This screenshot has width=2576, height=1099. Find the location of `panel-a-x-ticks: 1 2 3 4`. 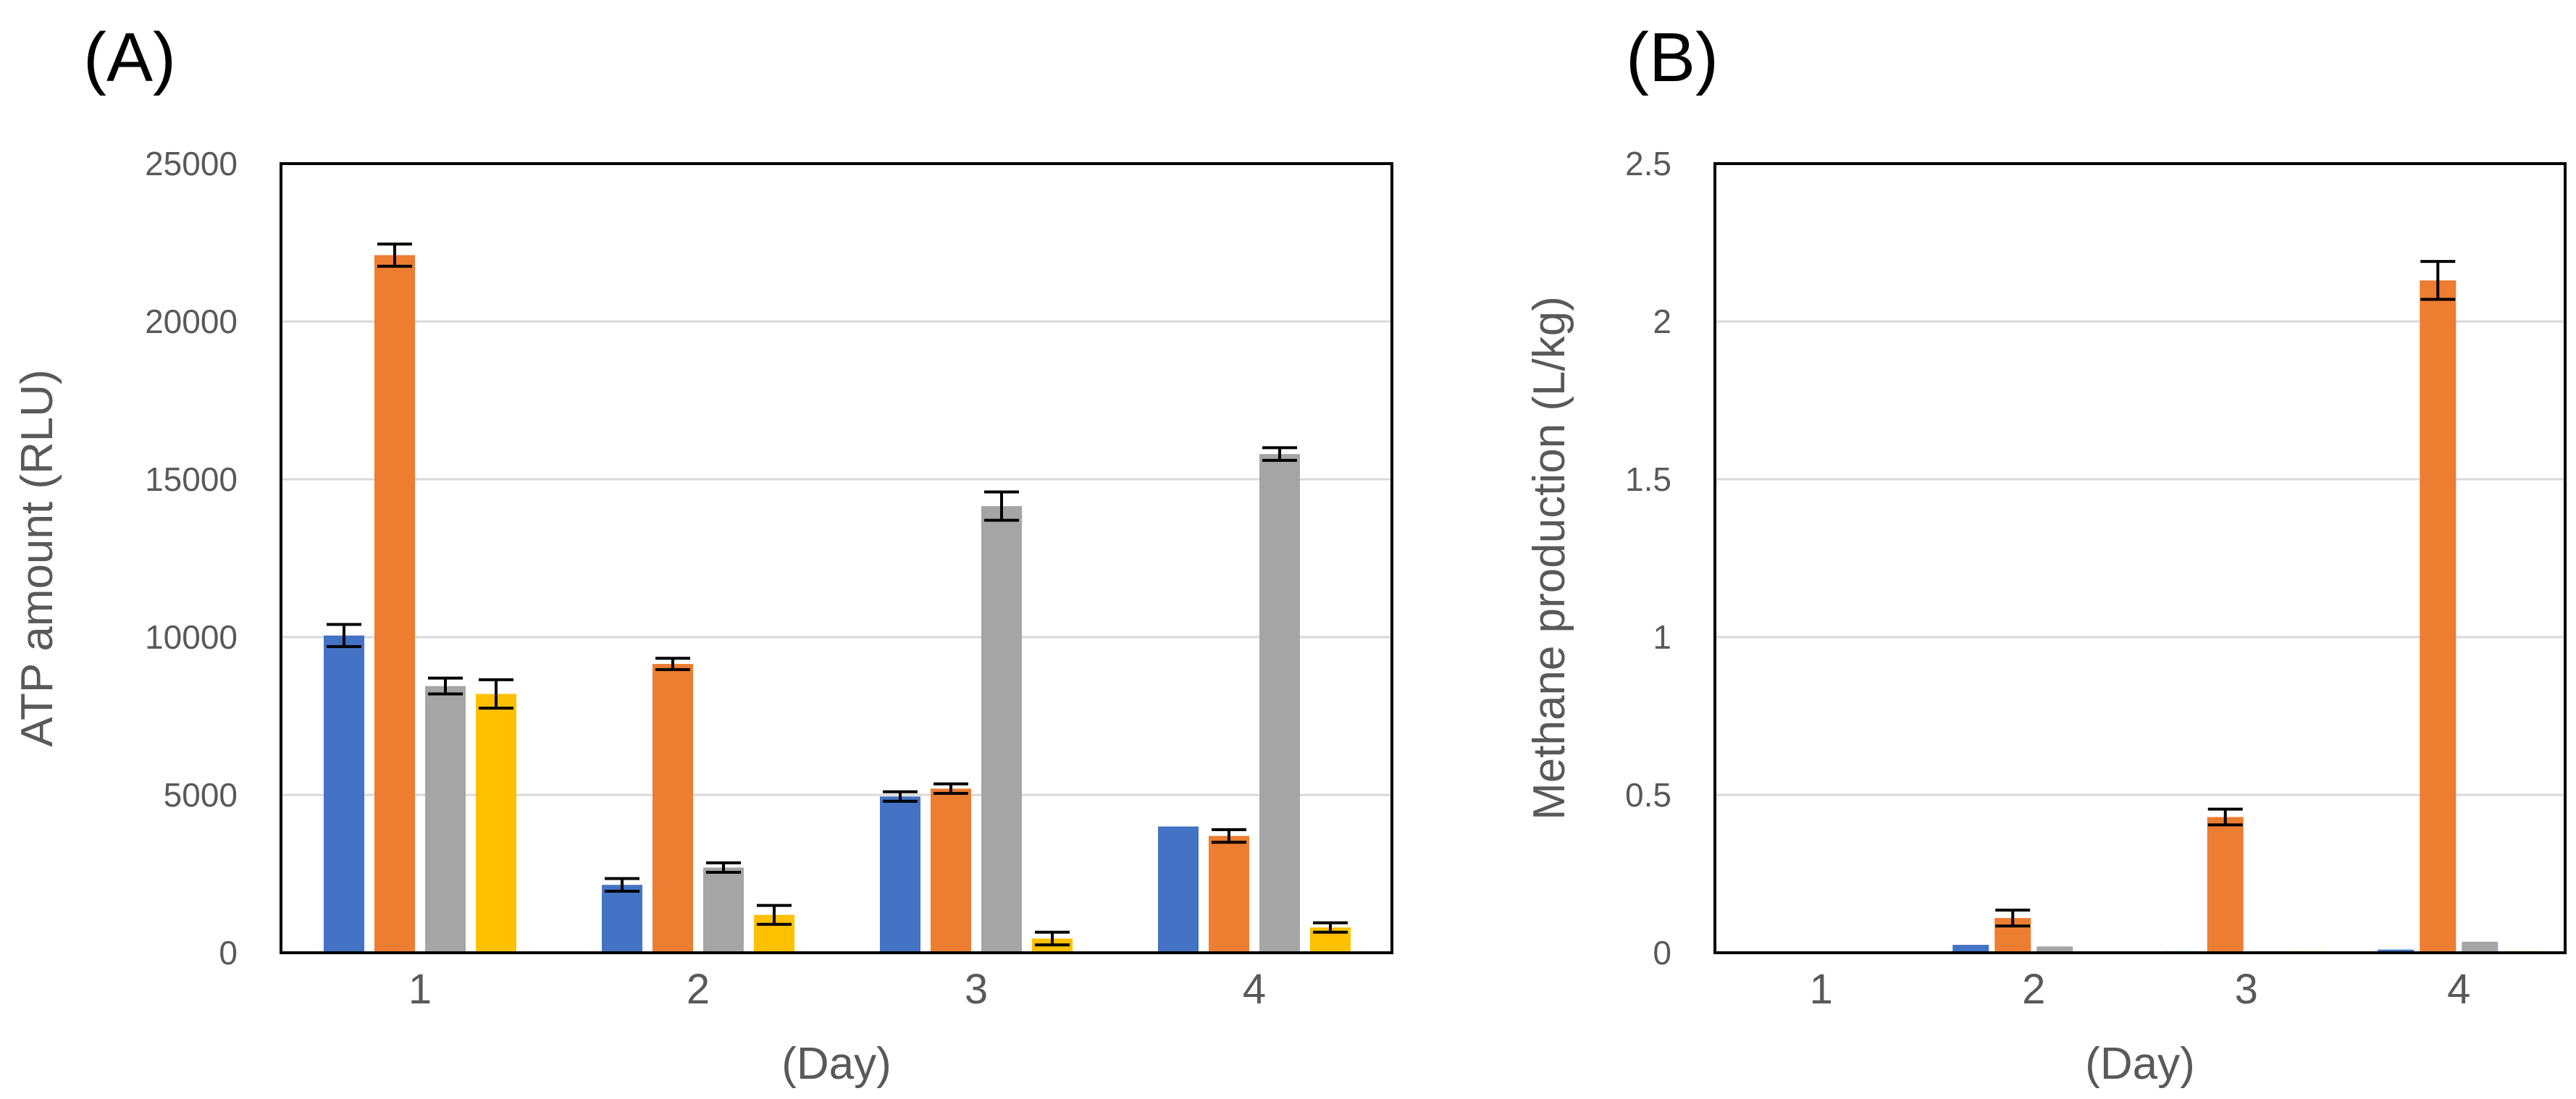

panel-a-x-ticks: 1 2 3 4 is located at coordinates (837, 989).